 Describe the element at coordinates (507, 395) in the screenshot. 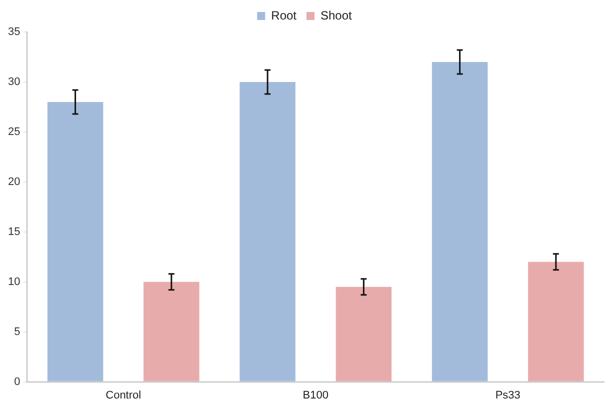

I see `x-tick-label: Ps33` at that location.